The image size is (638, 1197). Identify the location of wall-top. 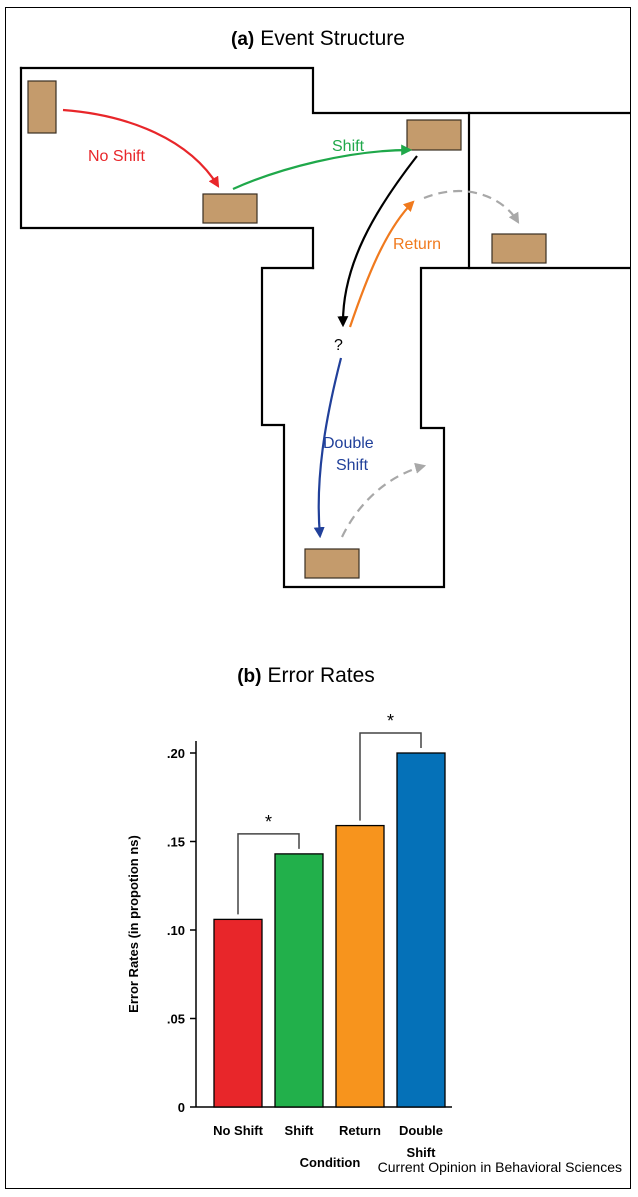
(325, 90).